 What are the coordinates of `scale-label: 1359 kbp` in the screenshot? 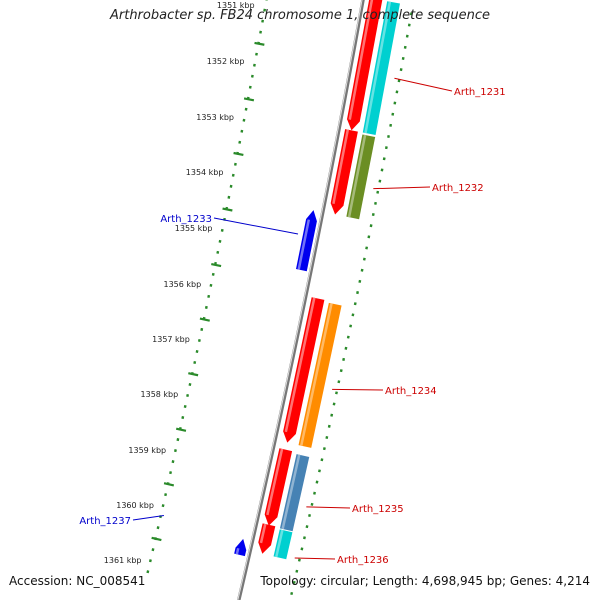 It's located at (147, 450).